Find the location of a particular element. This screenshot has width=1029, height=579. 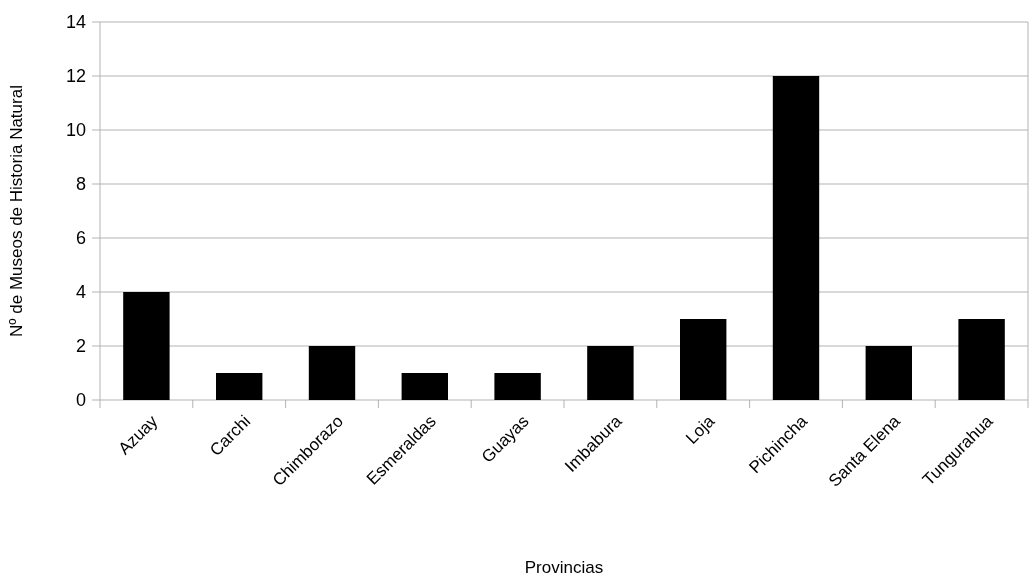

x-axis-title: Provincias is located at coordinates (564, 567).